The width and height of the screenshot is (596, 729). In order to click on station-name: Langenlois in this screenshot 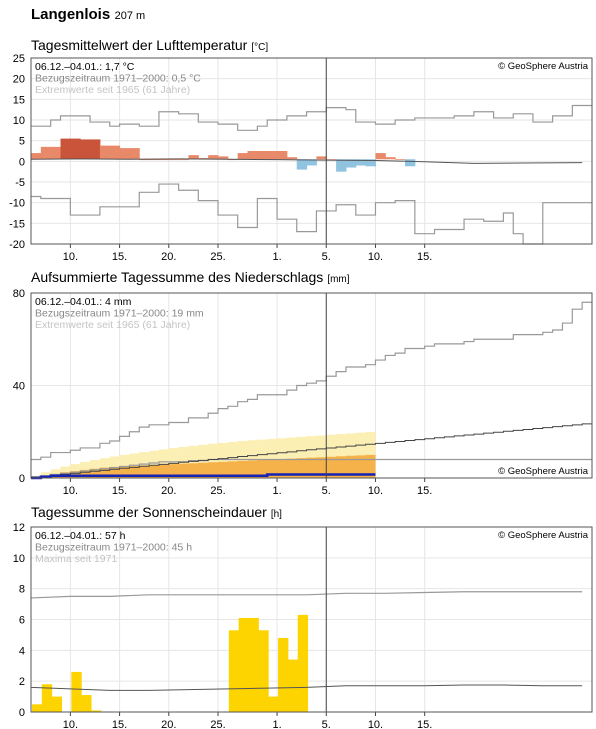, I will do `click(71, 14)`.